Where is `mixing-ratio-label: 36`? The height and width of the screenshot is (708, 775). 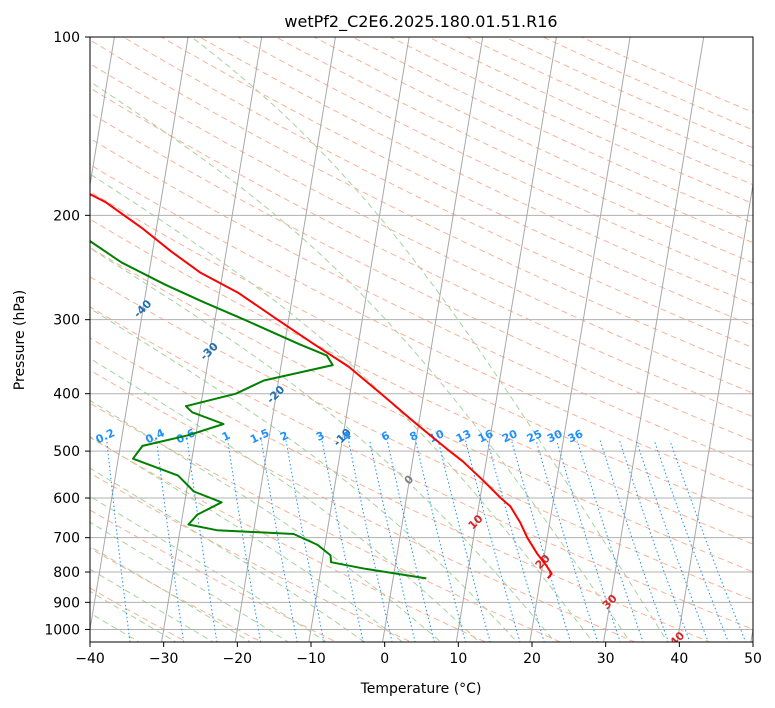
mixing-ratio-label: 36 is located at coordinates (576, 436).